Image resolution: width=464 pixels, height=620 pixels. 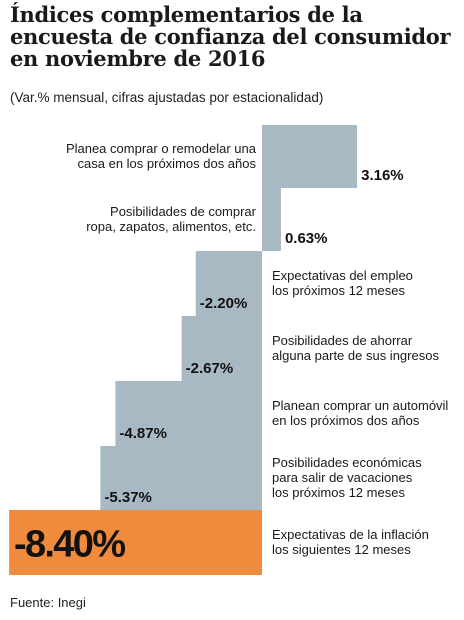 I want to click on value-label-4: -2.67%, so click(x=210, y=368).